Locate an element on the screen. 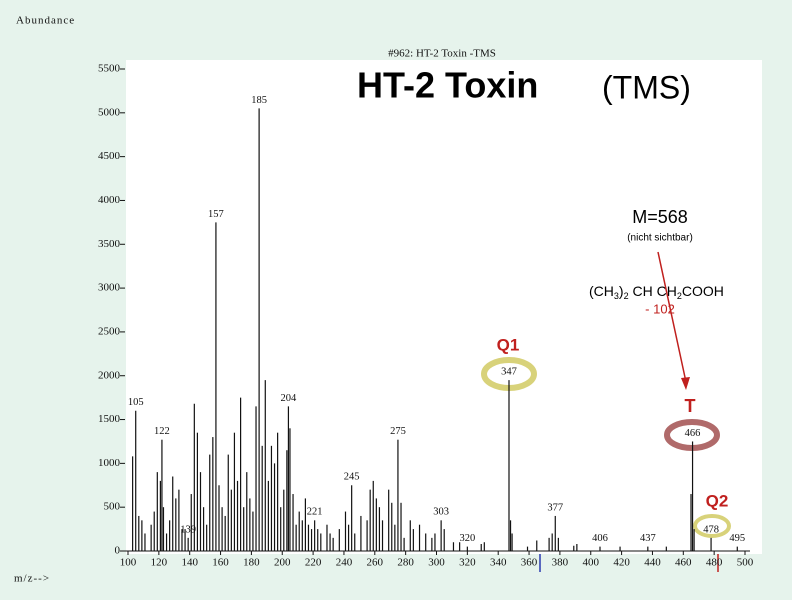 The height and width of the screenshot is (600, 792). peak-label: 204 is located at coordinates (289, 398).